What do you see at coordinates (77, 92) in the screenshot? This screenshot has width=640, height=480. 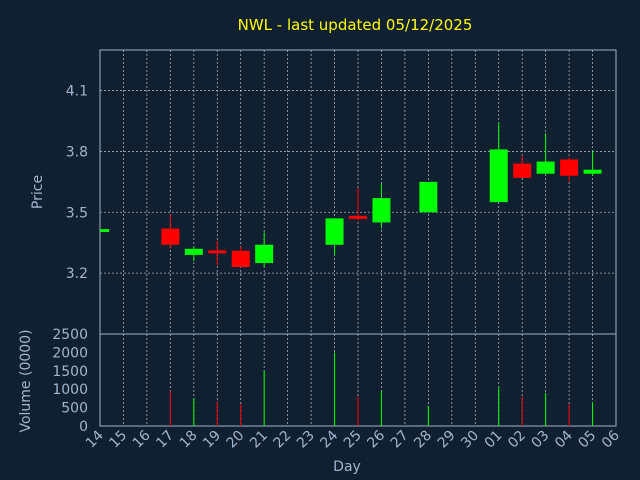 I see `price-tick-label: 4.1` at bounding box center [77, 92].